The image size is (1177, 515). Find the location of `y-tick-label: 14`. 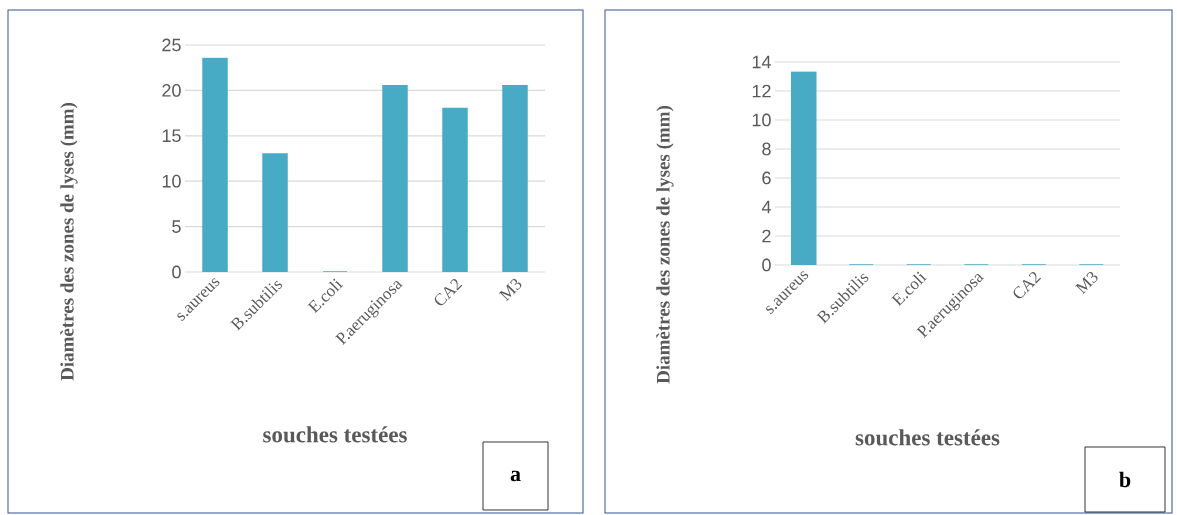

y-tick-label: 14 is located at coordinates (761, 62).